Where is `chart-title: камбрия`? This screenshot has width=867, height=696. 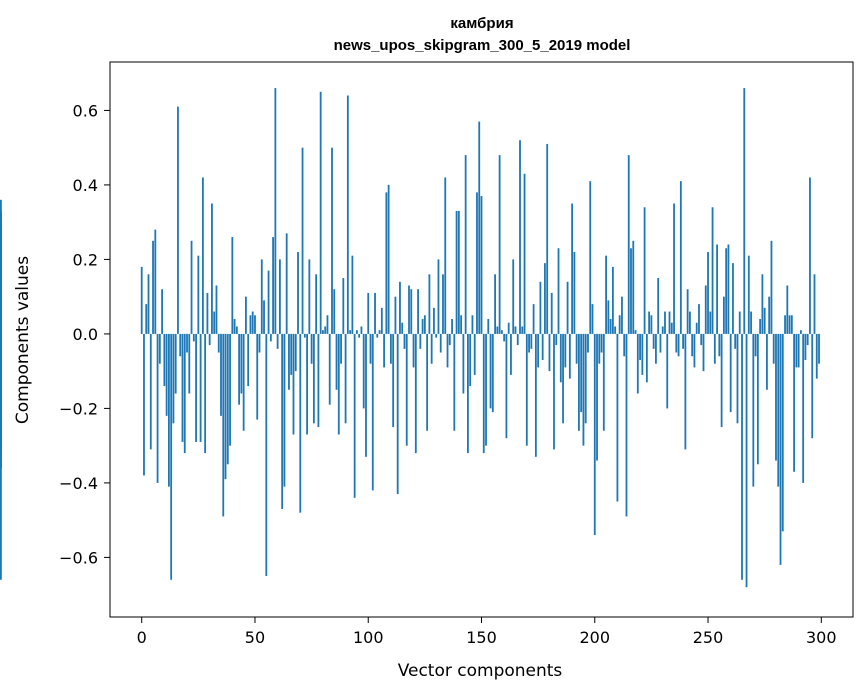 chart-title: камбрия is located at coordinates (481, 23).